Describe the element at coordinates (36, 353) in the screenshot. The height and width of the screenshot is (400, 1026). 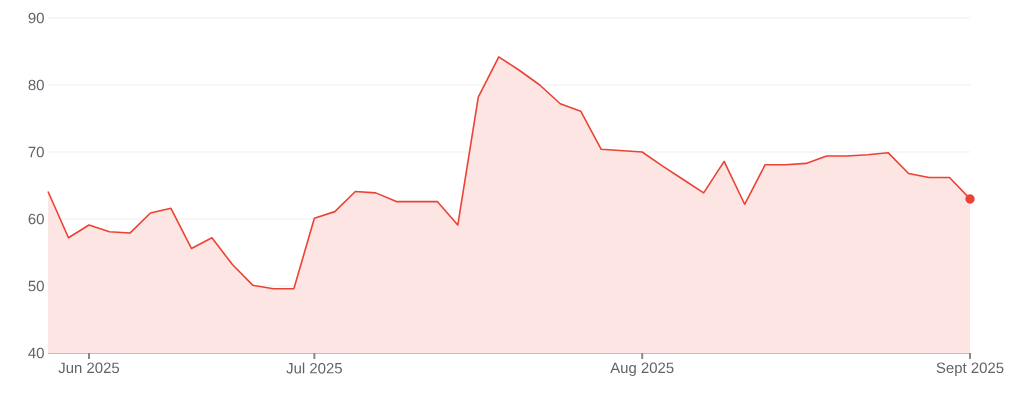
I see `y-tick-label: 40` at that location.